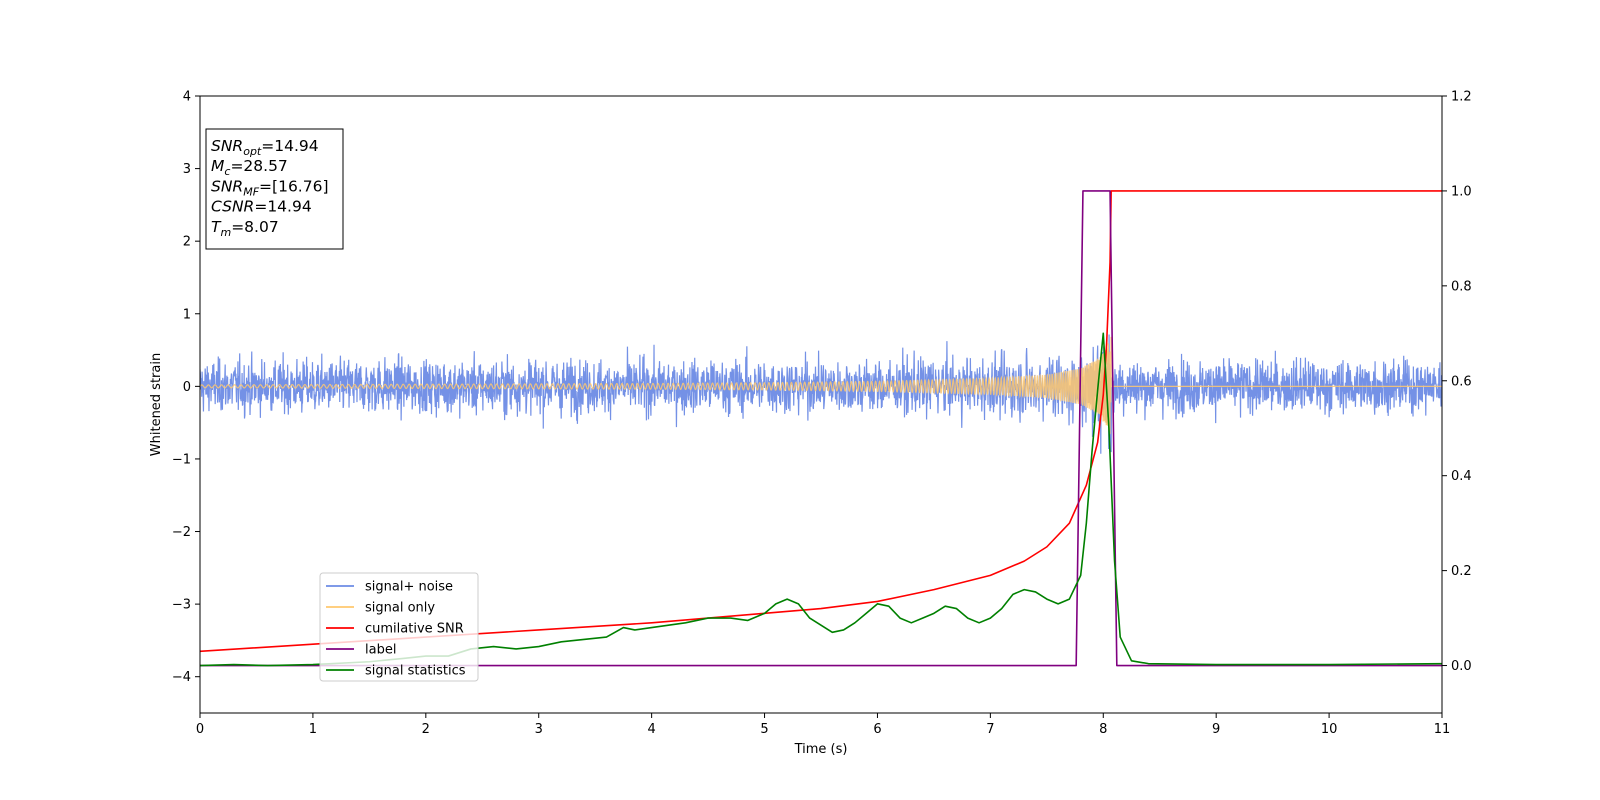 This screenshot has width=1600, height=800. What do you see at coordinates (187, 97) in the screenshot?
I see `y-tick-label: 4` at bounding box center [187, 97].